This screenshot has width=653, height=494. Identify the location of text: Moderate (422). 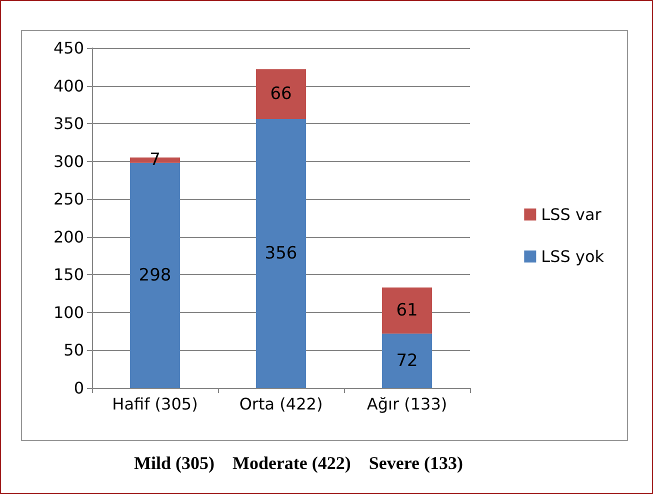
(291, 463).